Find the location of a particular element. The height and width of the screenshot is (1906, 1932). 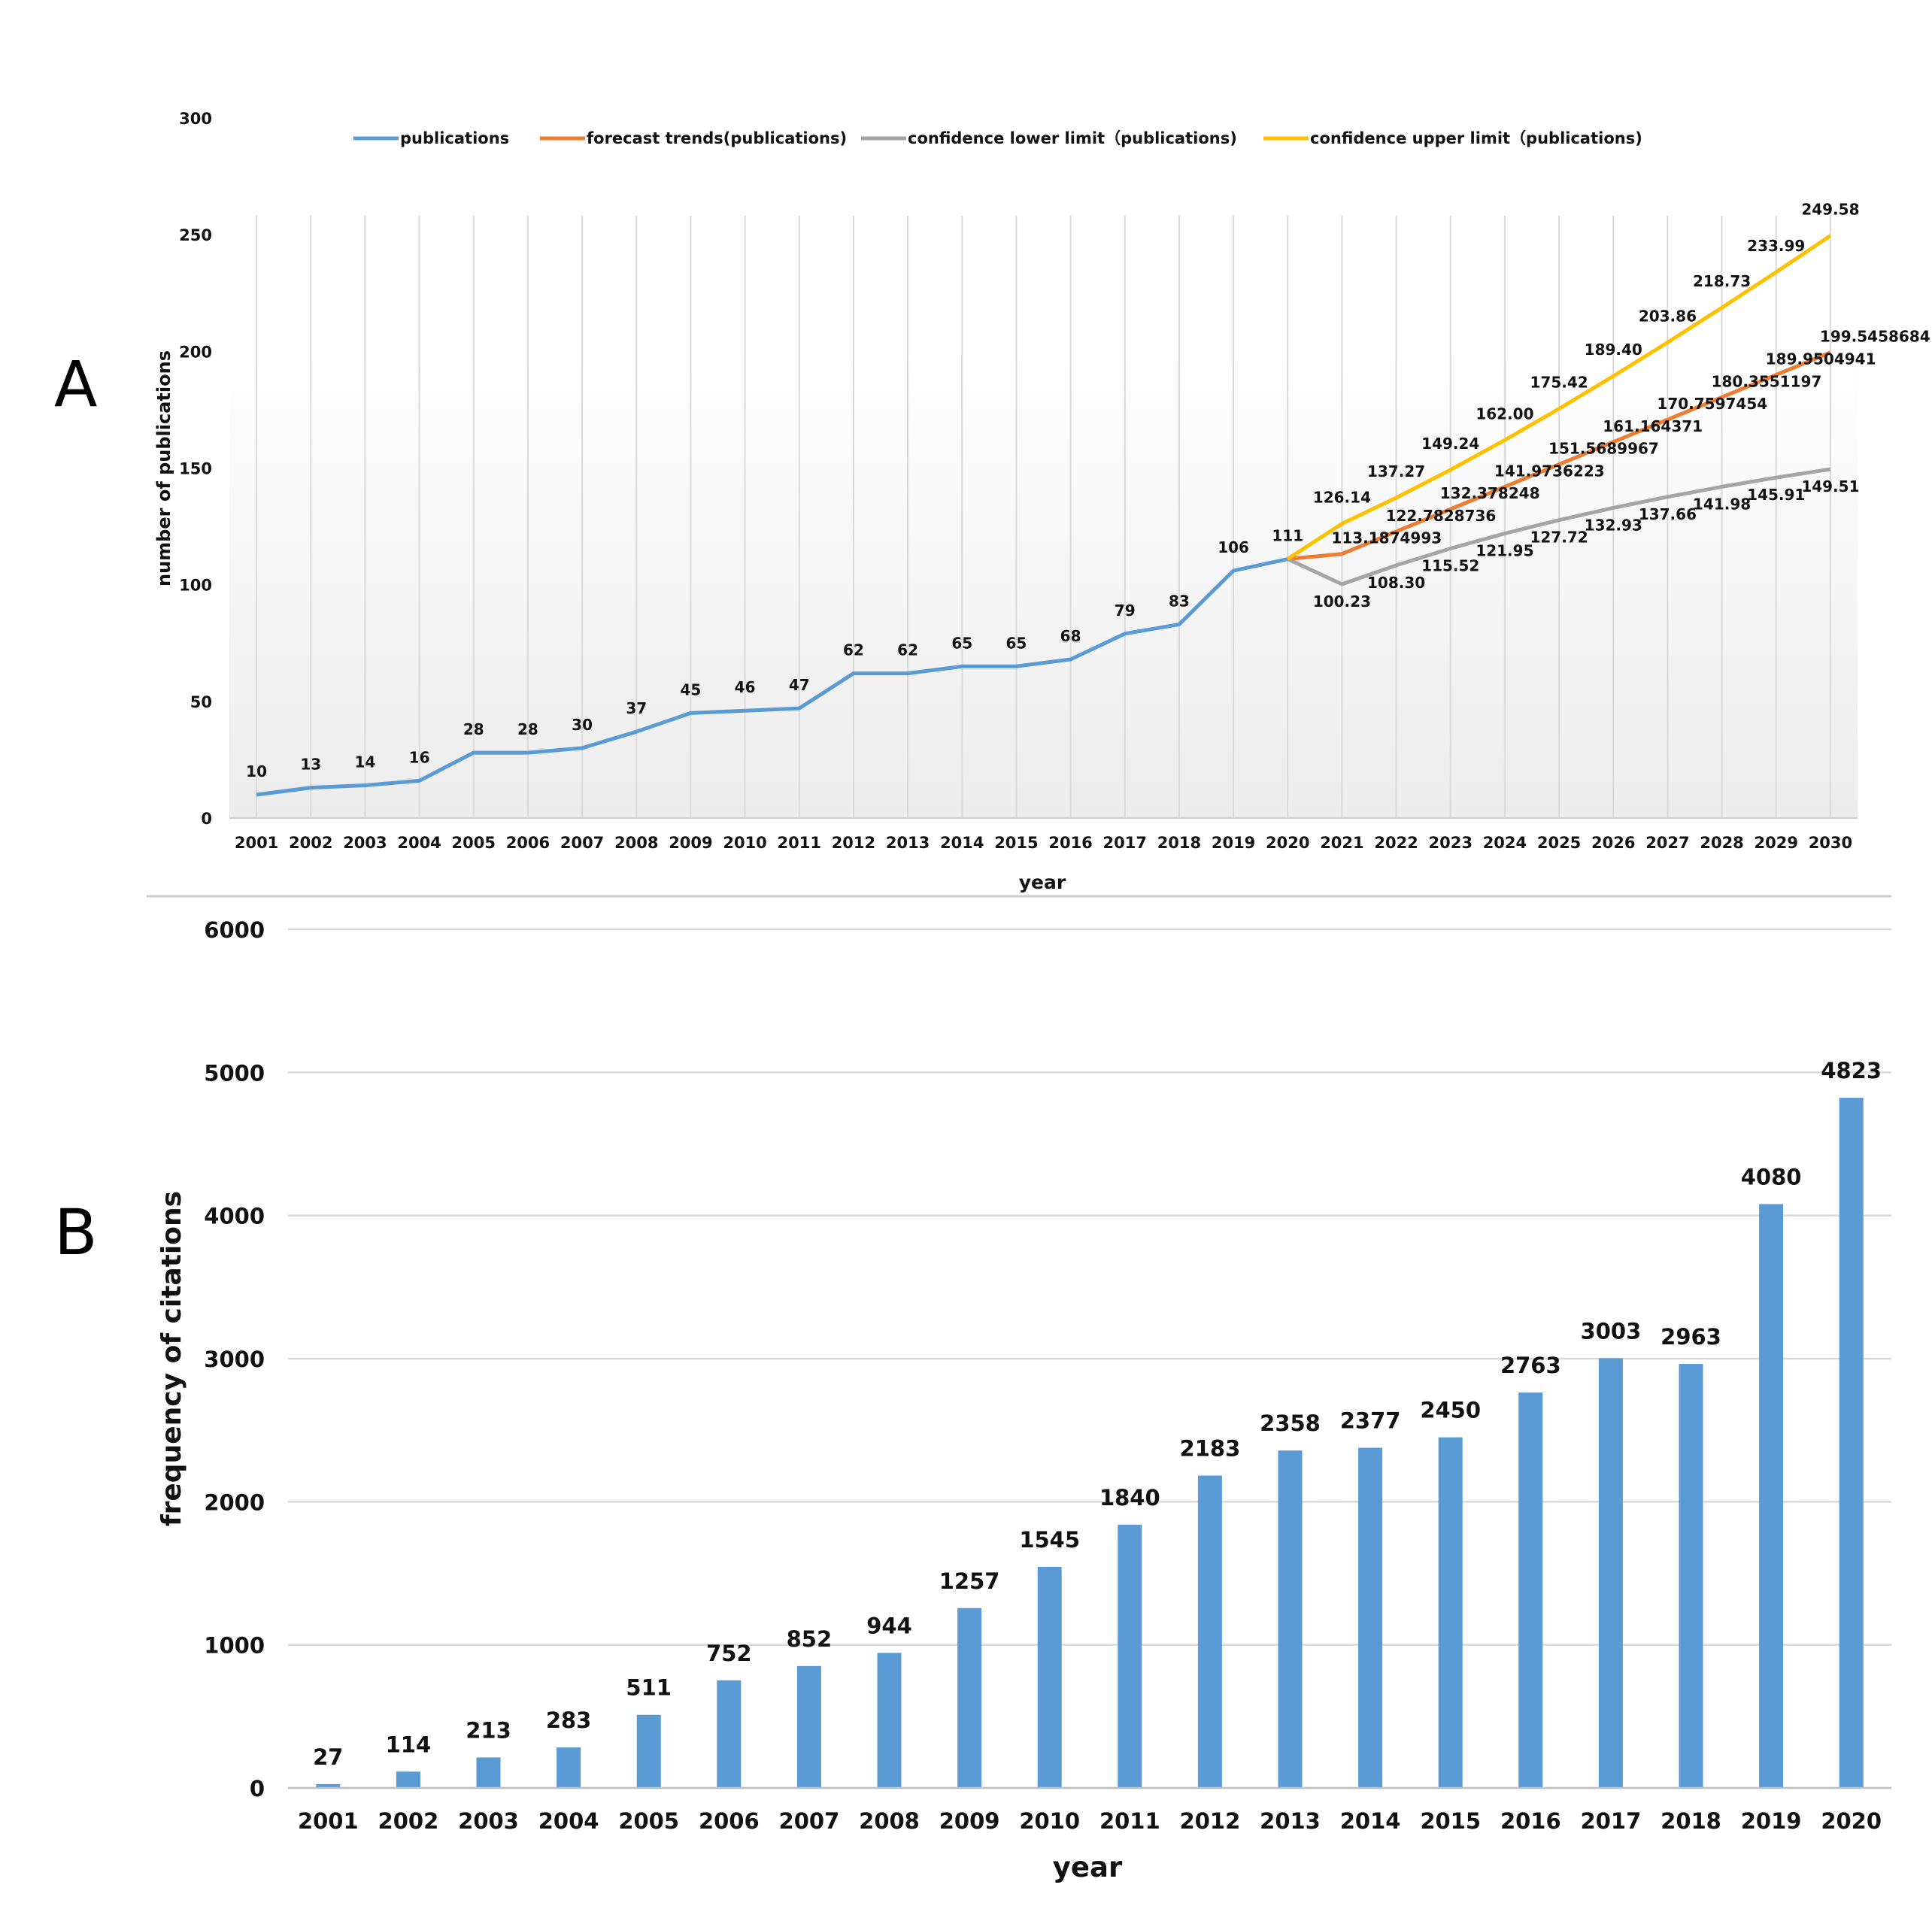

legend-label: confidence lower limit（publications) is located at coordinates (1072, 138).